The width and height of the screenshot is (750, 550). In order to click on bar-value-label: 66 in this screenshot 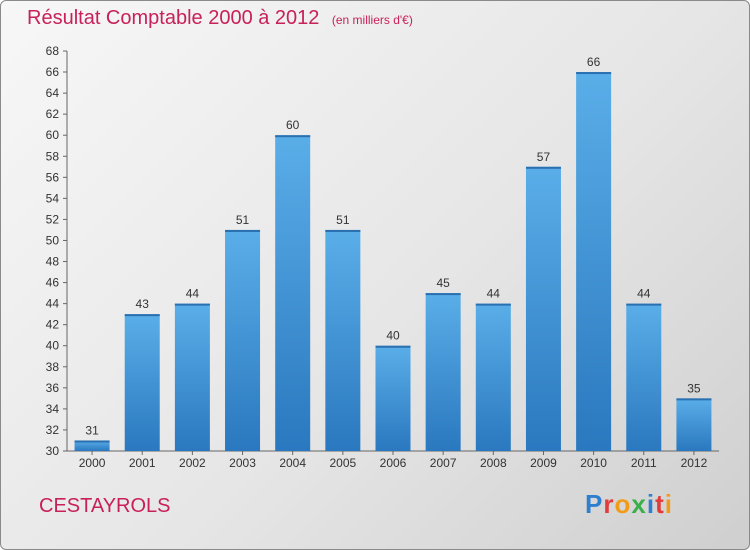, I will do `click(594, 62)`.